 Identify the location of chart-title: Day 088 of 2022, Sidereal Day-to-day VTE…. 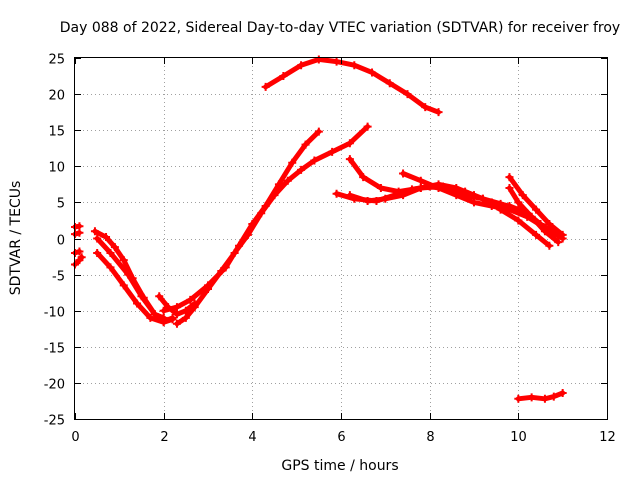
(340, 28).